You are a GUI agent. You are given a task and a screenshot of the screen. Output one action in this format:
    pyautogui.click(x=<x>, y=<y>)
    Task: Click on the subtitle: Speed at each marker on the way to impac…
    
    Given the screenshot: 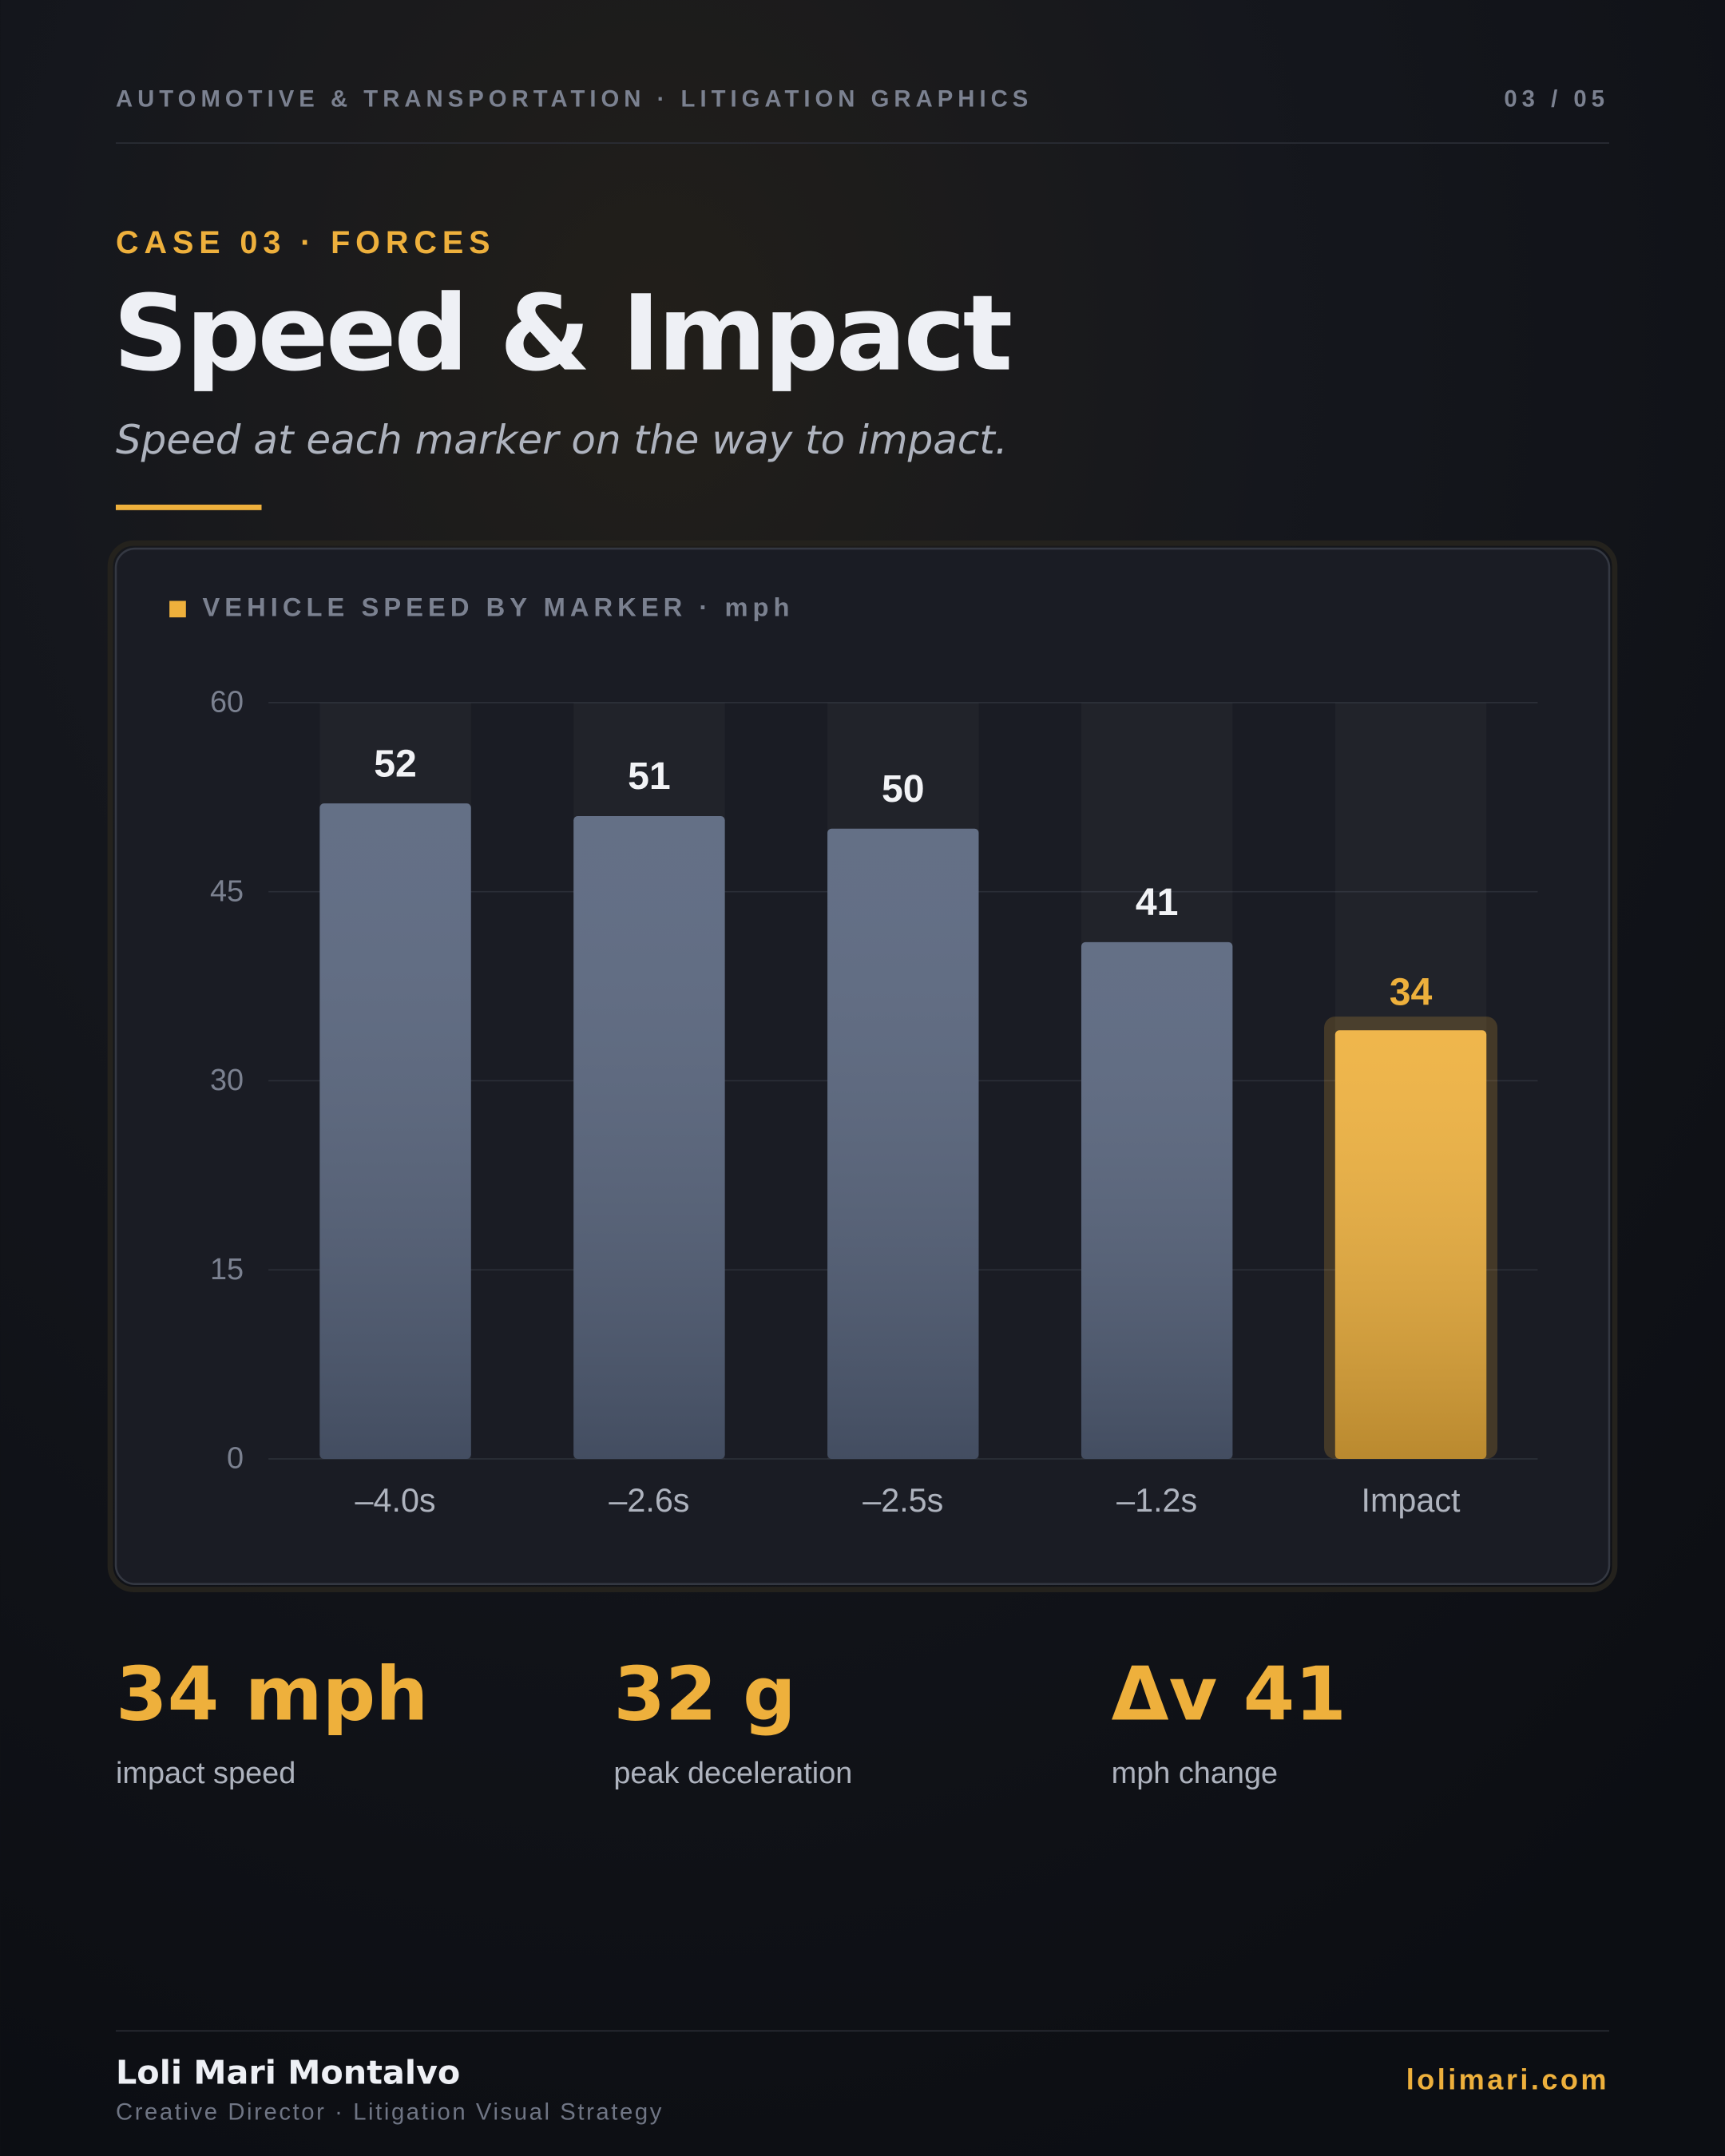 What is the action you would take?
    pyautogui.click(x=562, y=440)
    